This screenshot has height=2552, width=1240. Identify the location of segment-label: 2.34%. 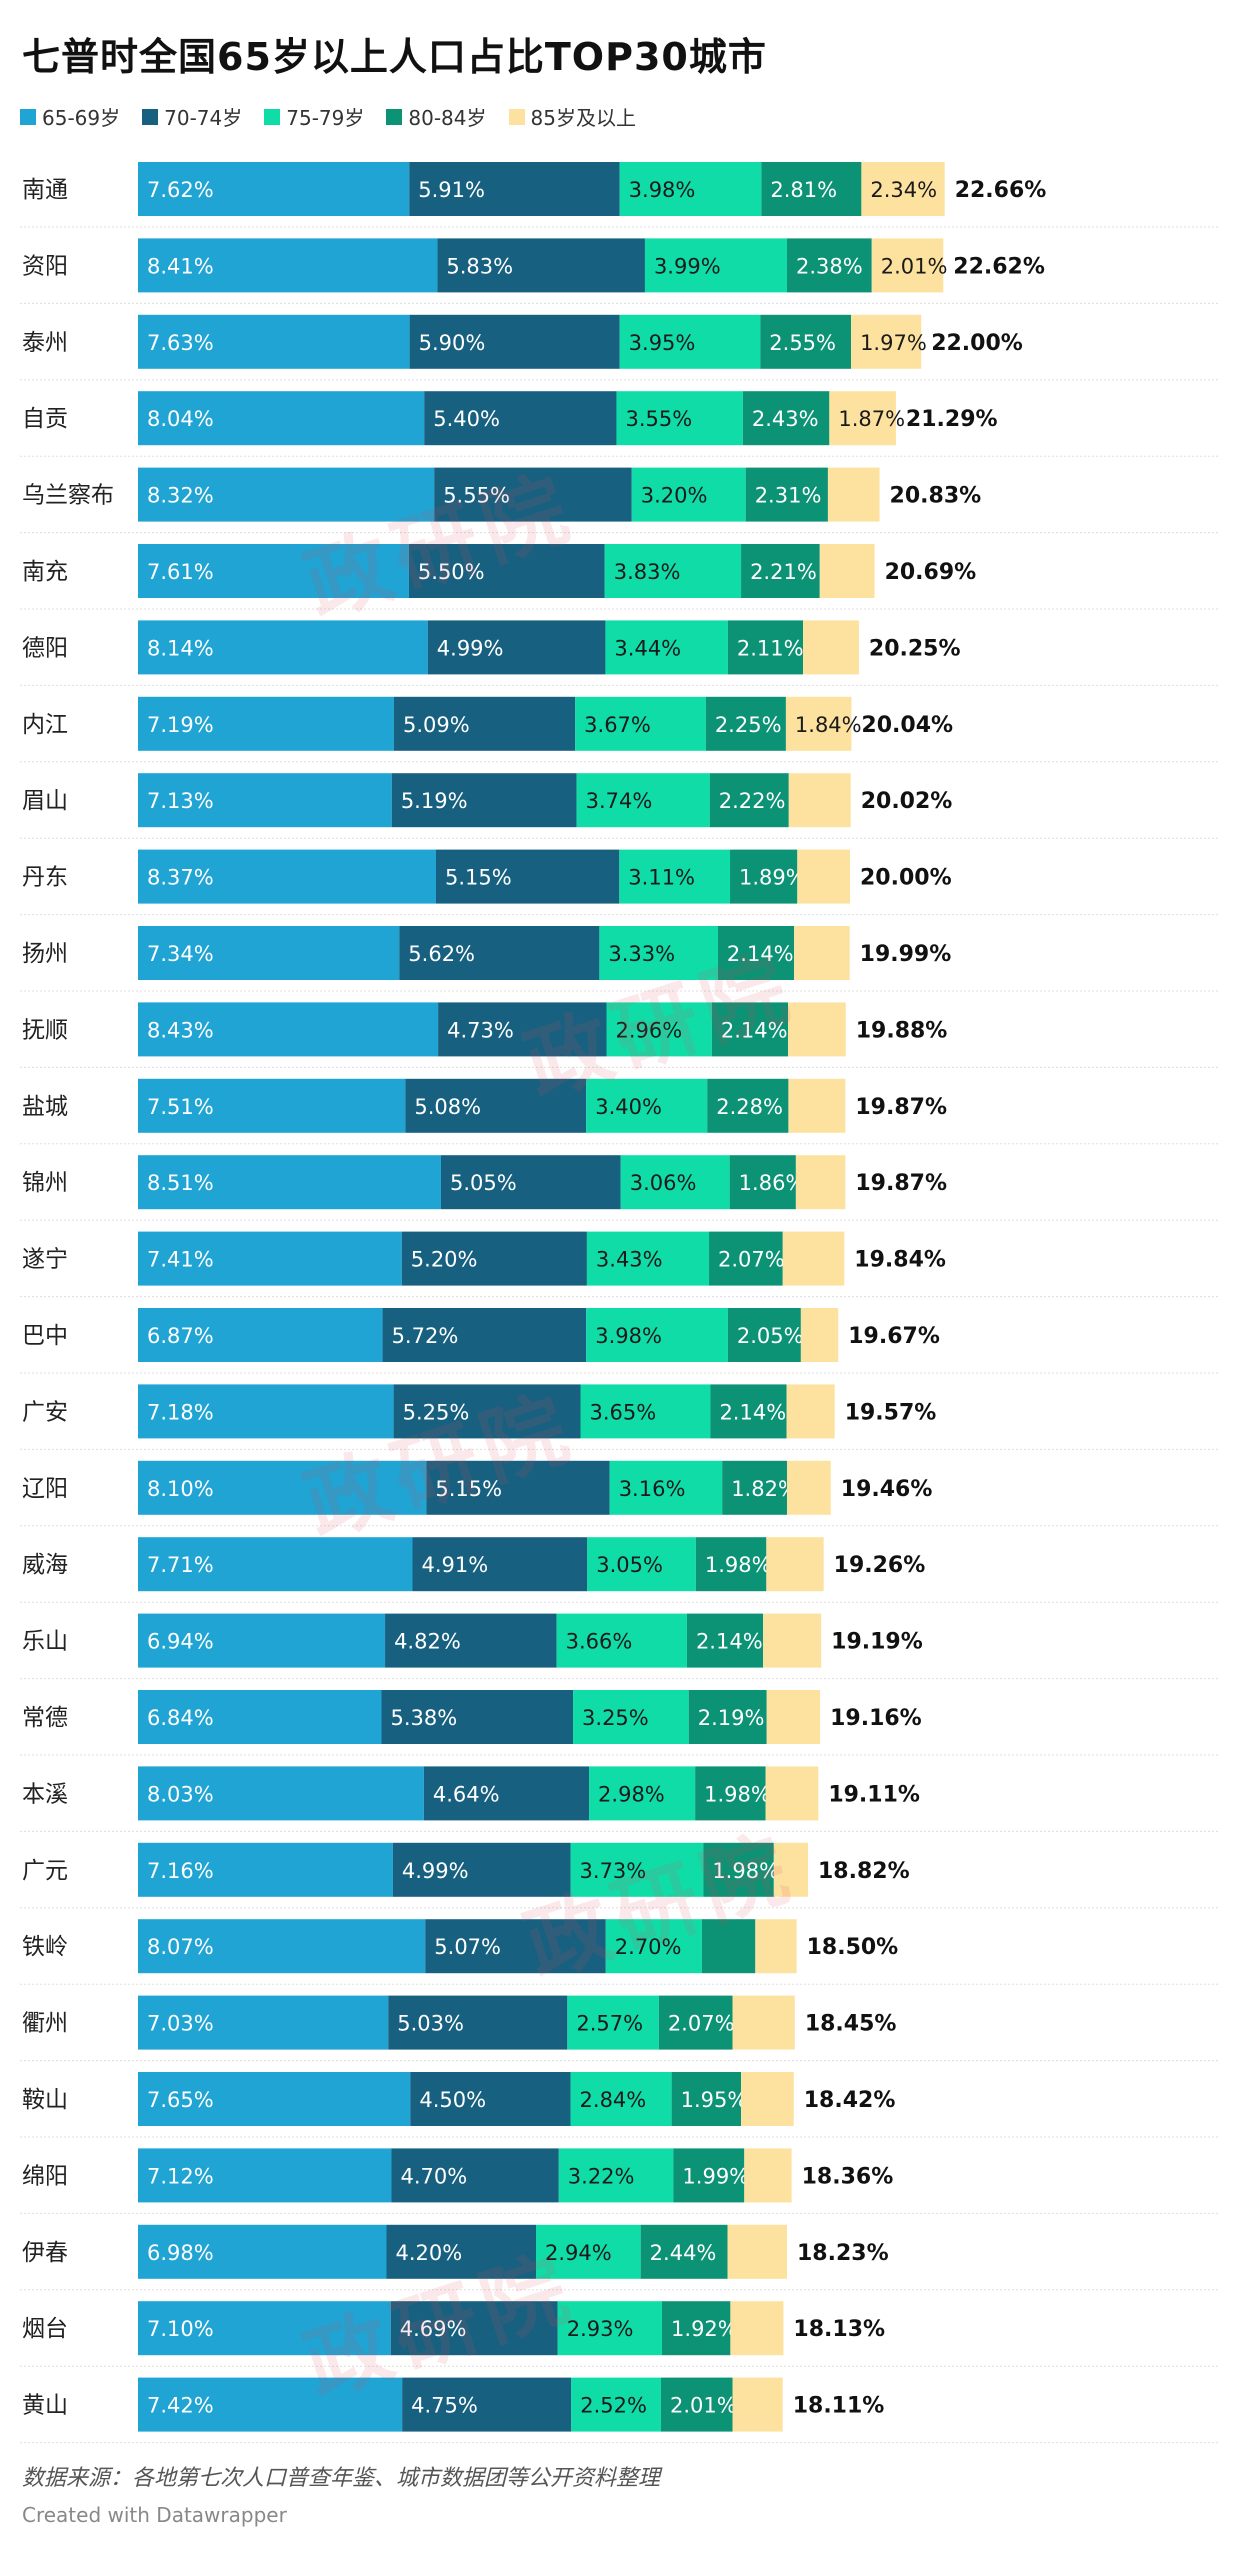
(903, 190).